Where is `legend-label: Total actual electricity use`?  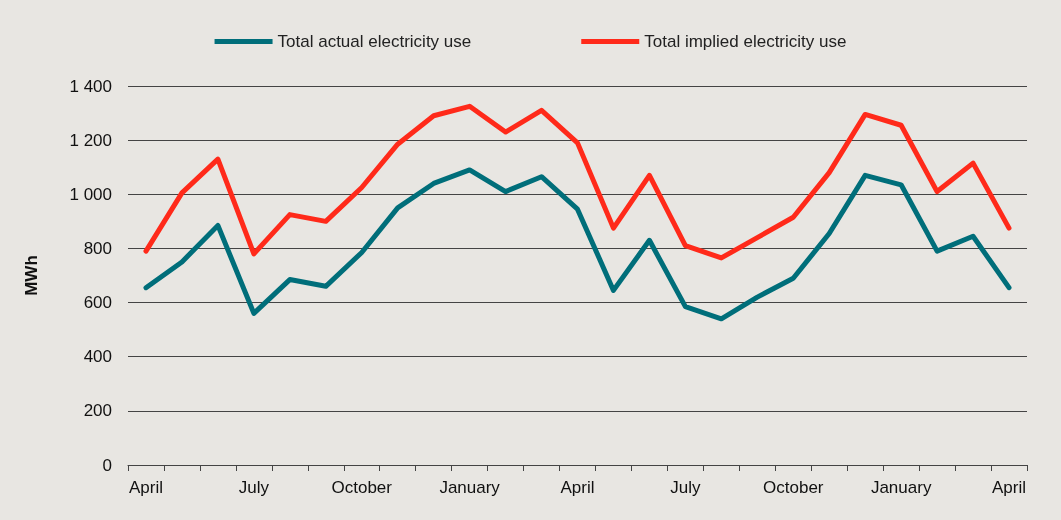 legend-label: Total actual electricity use is located at coordinates (374, 41).